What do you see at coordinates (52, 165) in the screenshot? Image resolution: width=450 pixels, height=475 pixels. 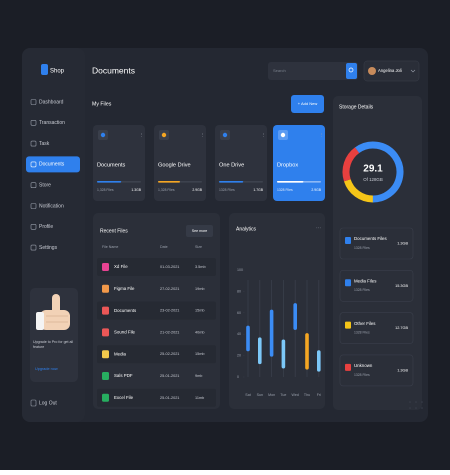 I see `nav-item: Documents` at bounding box center [52, 165].